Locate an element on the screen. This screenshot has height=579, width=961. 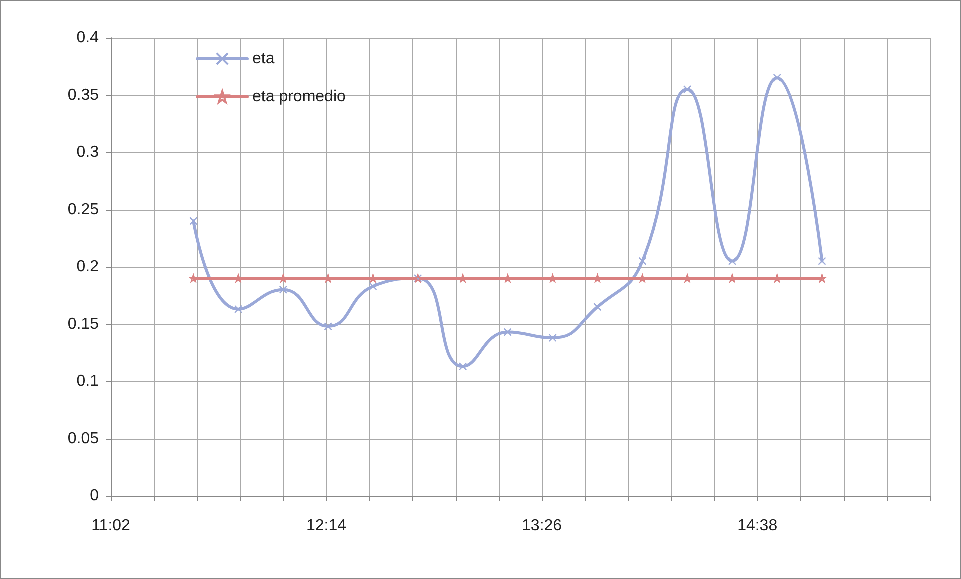
y-tick-label: 0.1 is located at coordinates (88, 381).